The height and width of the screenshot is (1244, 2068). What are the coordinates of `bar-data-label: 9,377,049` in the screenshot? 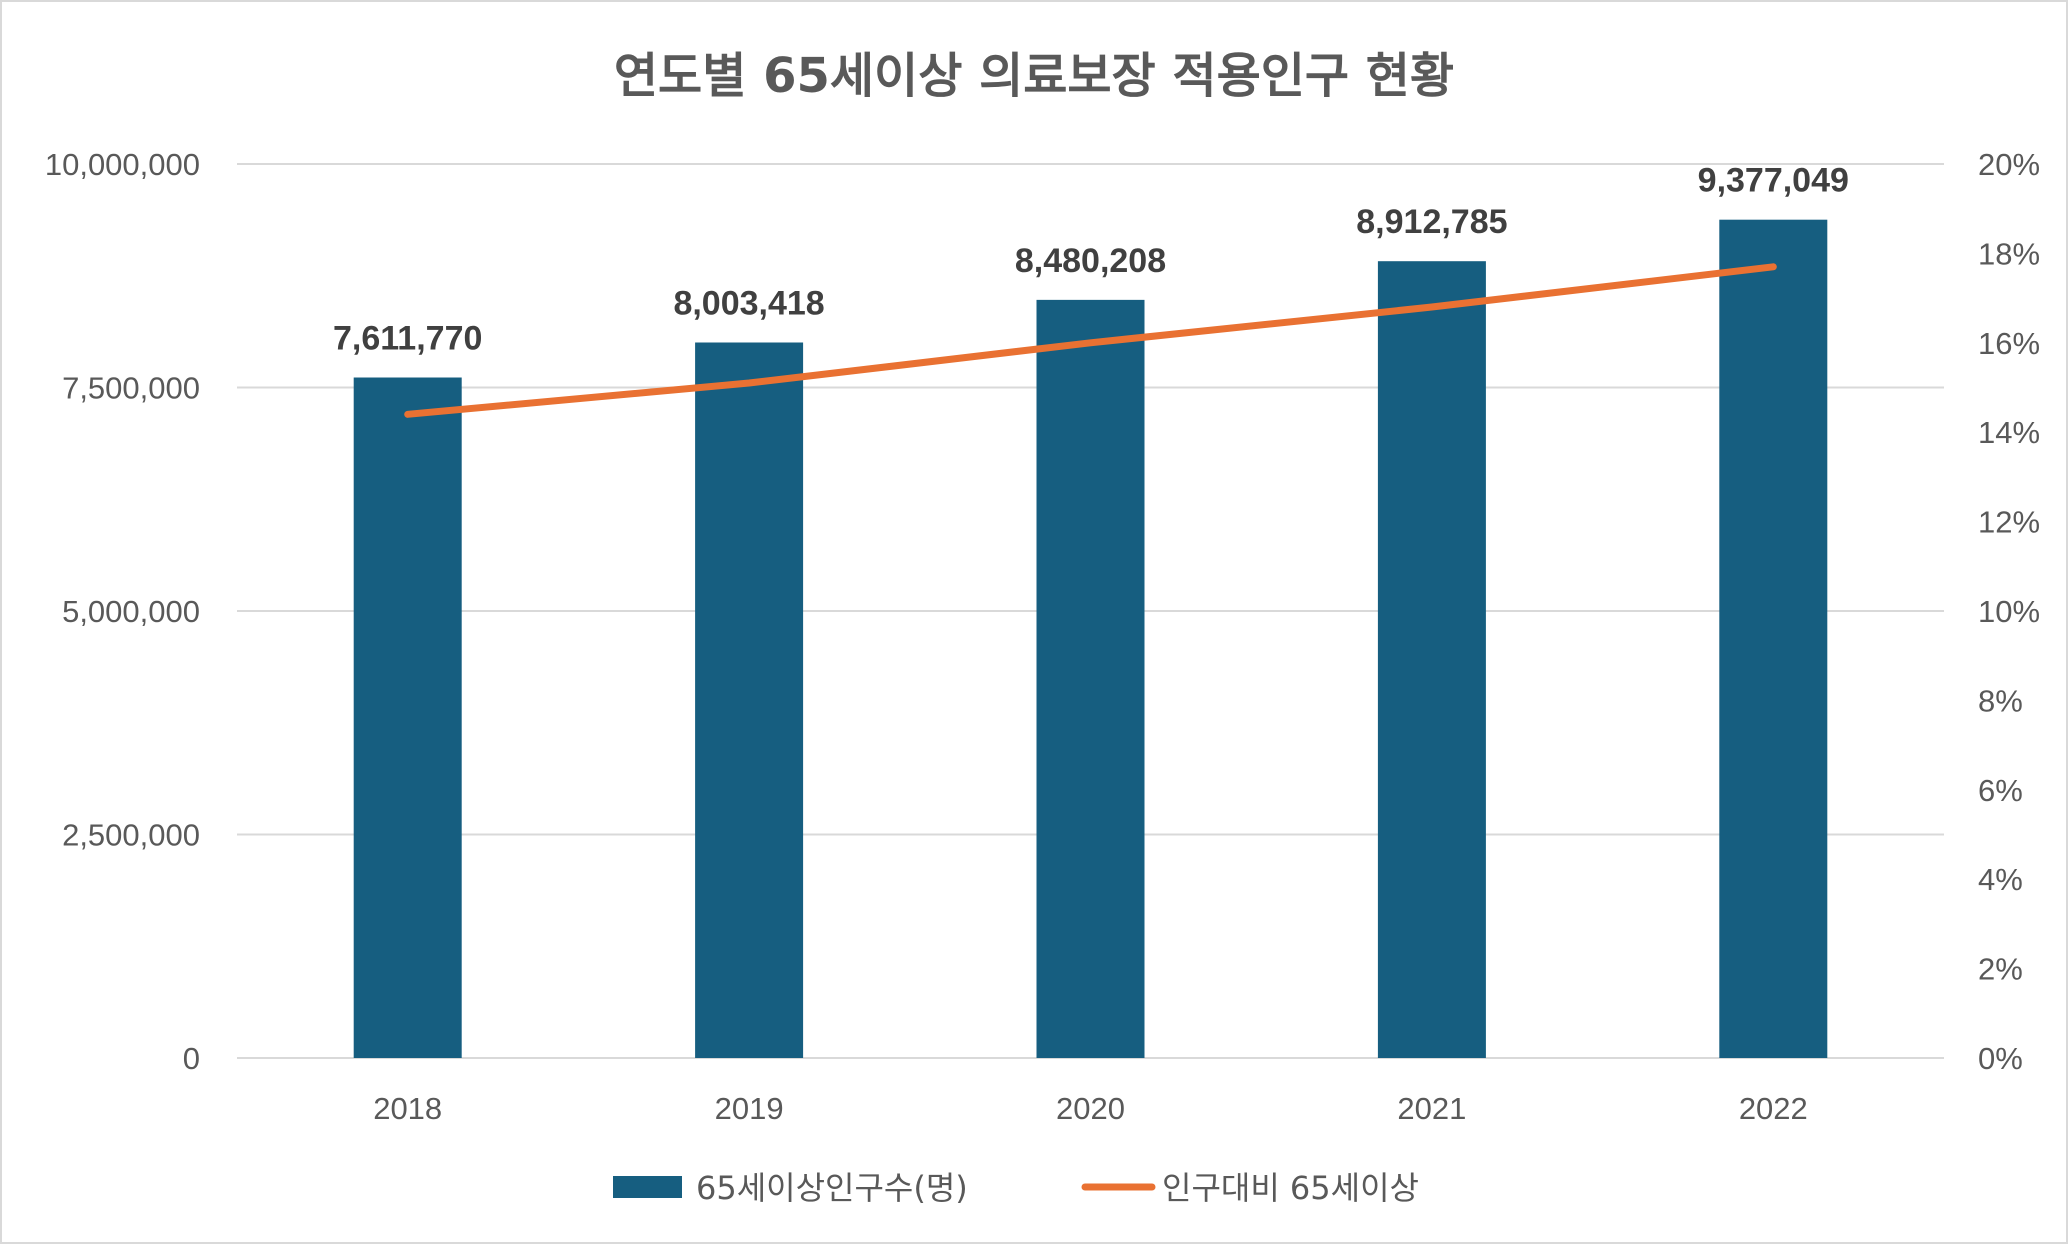 It's located at (1773, 181).